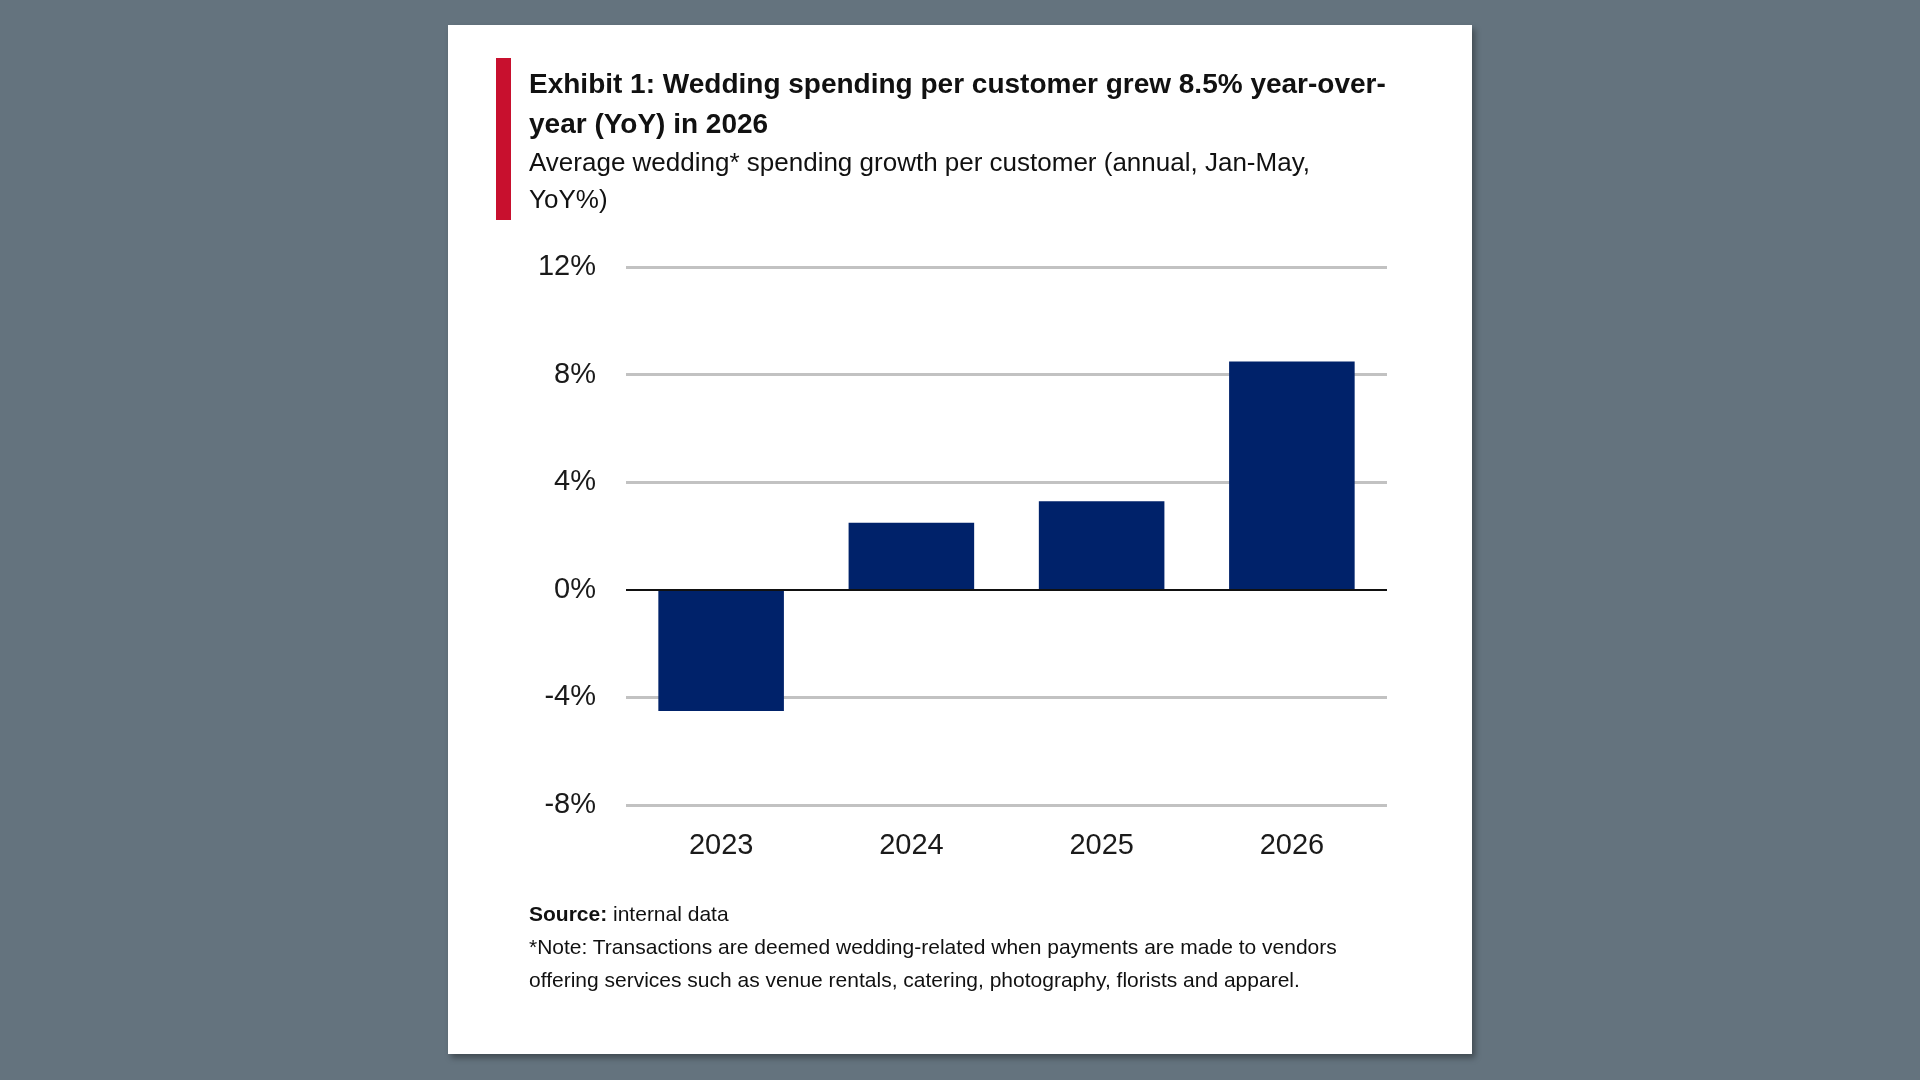 Image resolution: width=1920 pixels, height=1080 pixels. I want to click on y-tick-label: 12%, so click(566, 265).